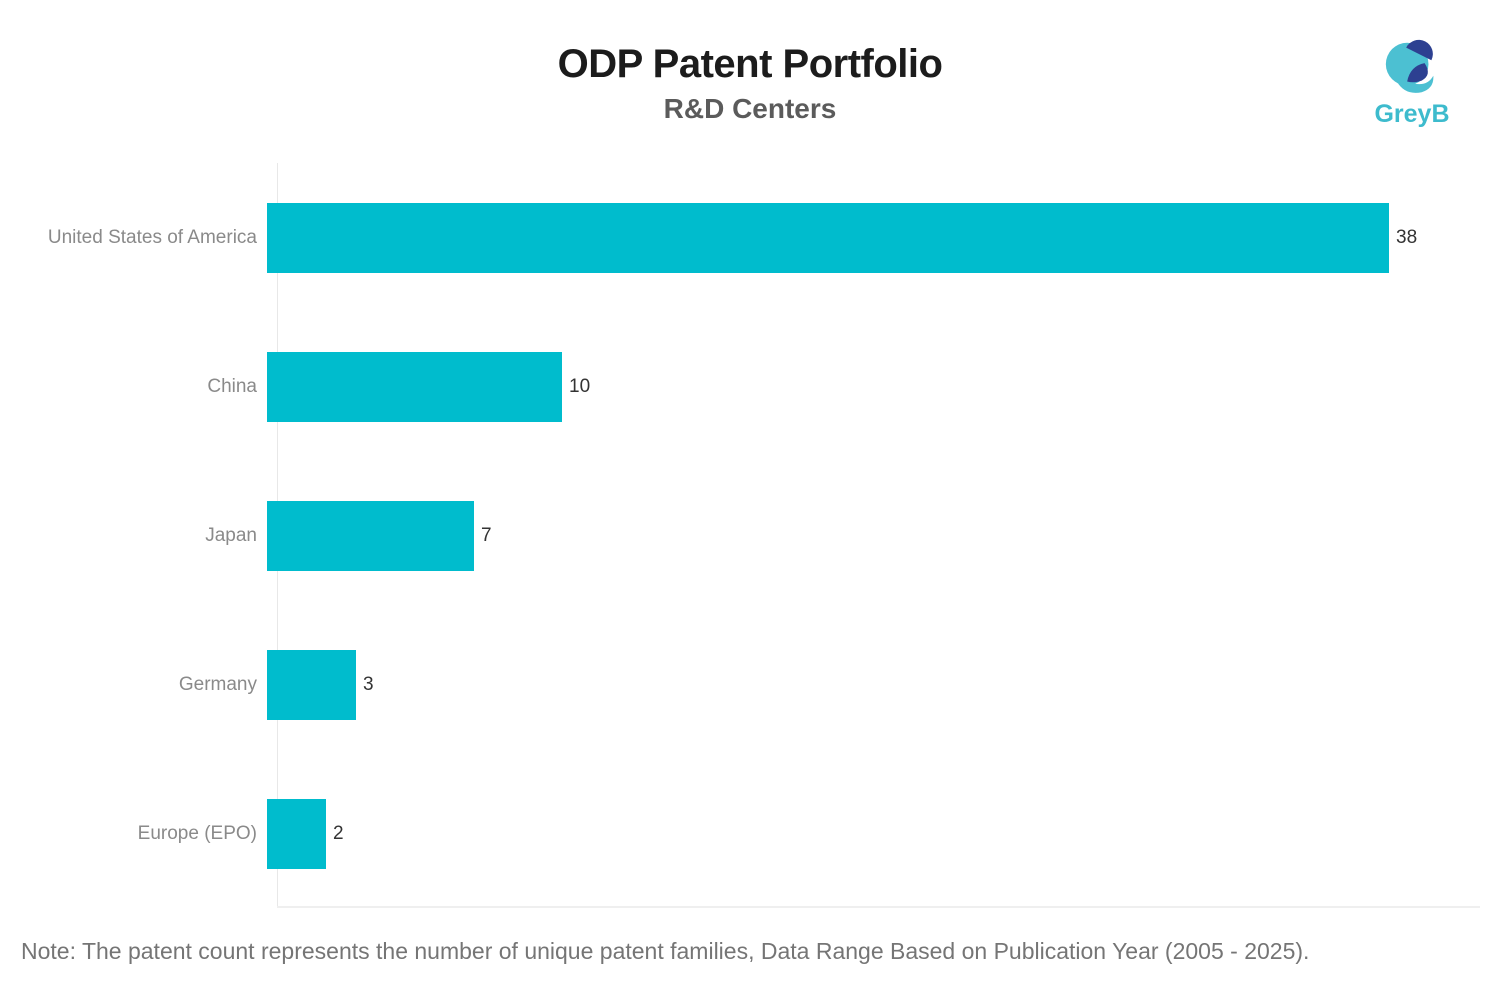 The image size is (1500, 1000). I want to click on chart-header: ODP Patent Portfolio R&D Centers, so click(750, 62).